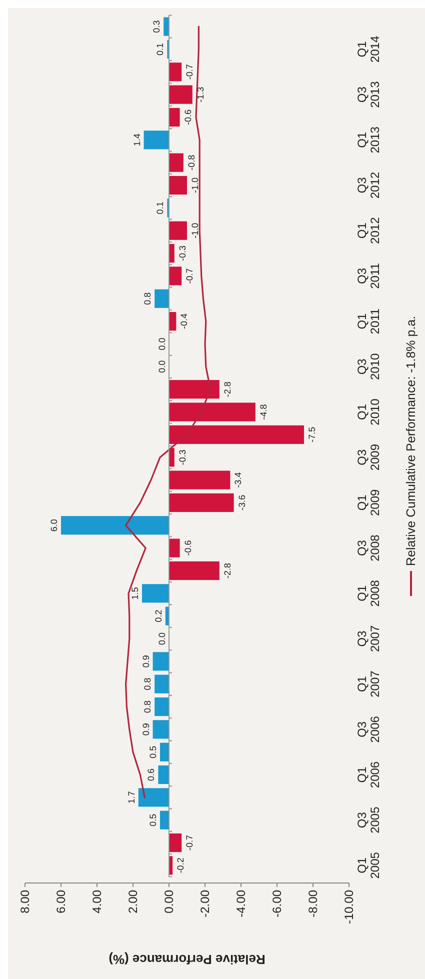 This screenshot has width=425, height=979. Describe the element at coordinates (368, 457) in the screenshot. I see `y-tick-label: Q3 2009` at that location.